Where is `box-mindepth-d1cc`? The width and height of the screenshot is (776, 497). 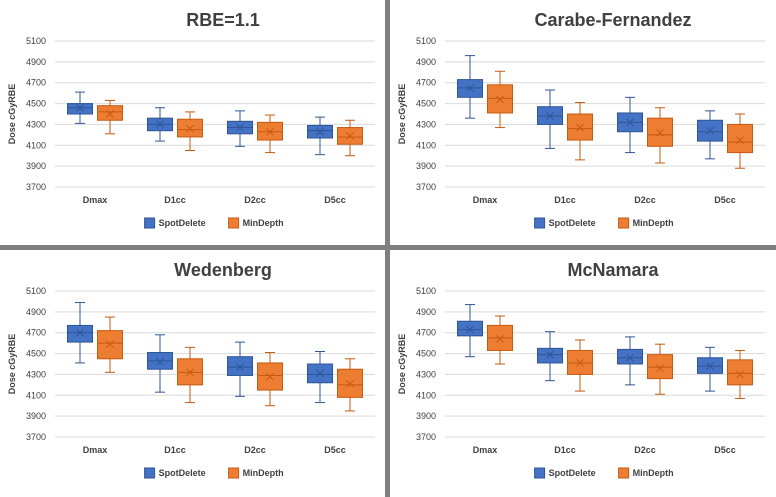
box-mindepth-d1cc is located at coordinates (190, 131).